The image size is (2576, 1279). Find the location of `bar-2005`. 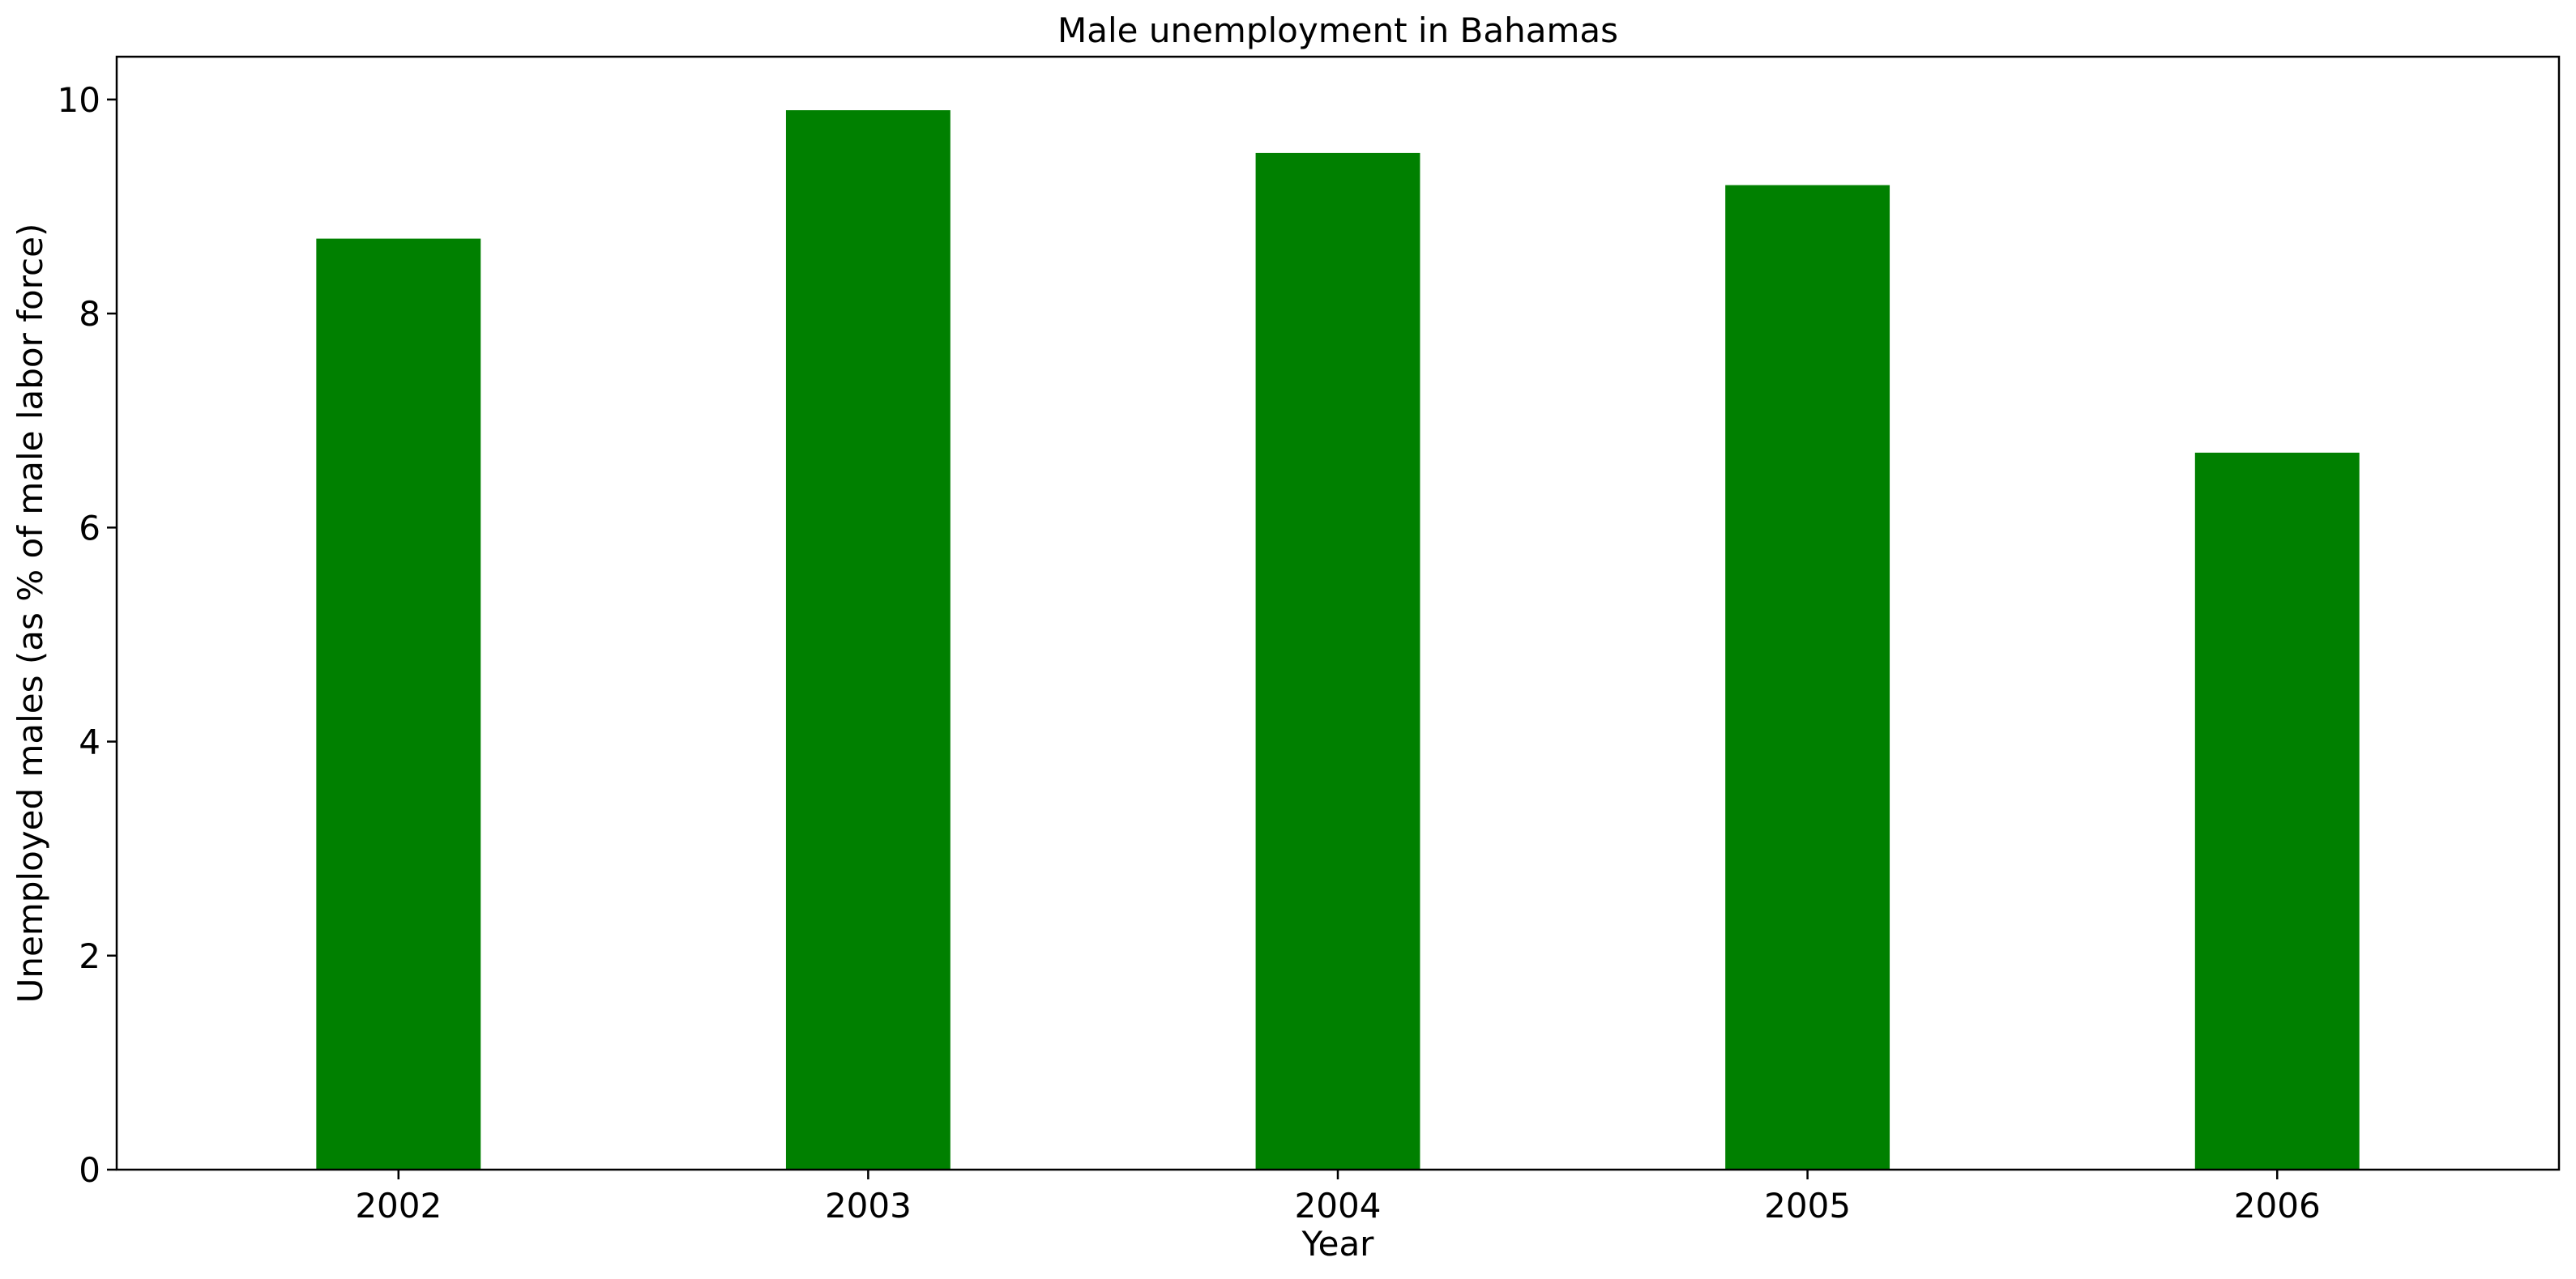

bar-2005 is located at coordinates (1807, 677).